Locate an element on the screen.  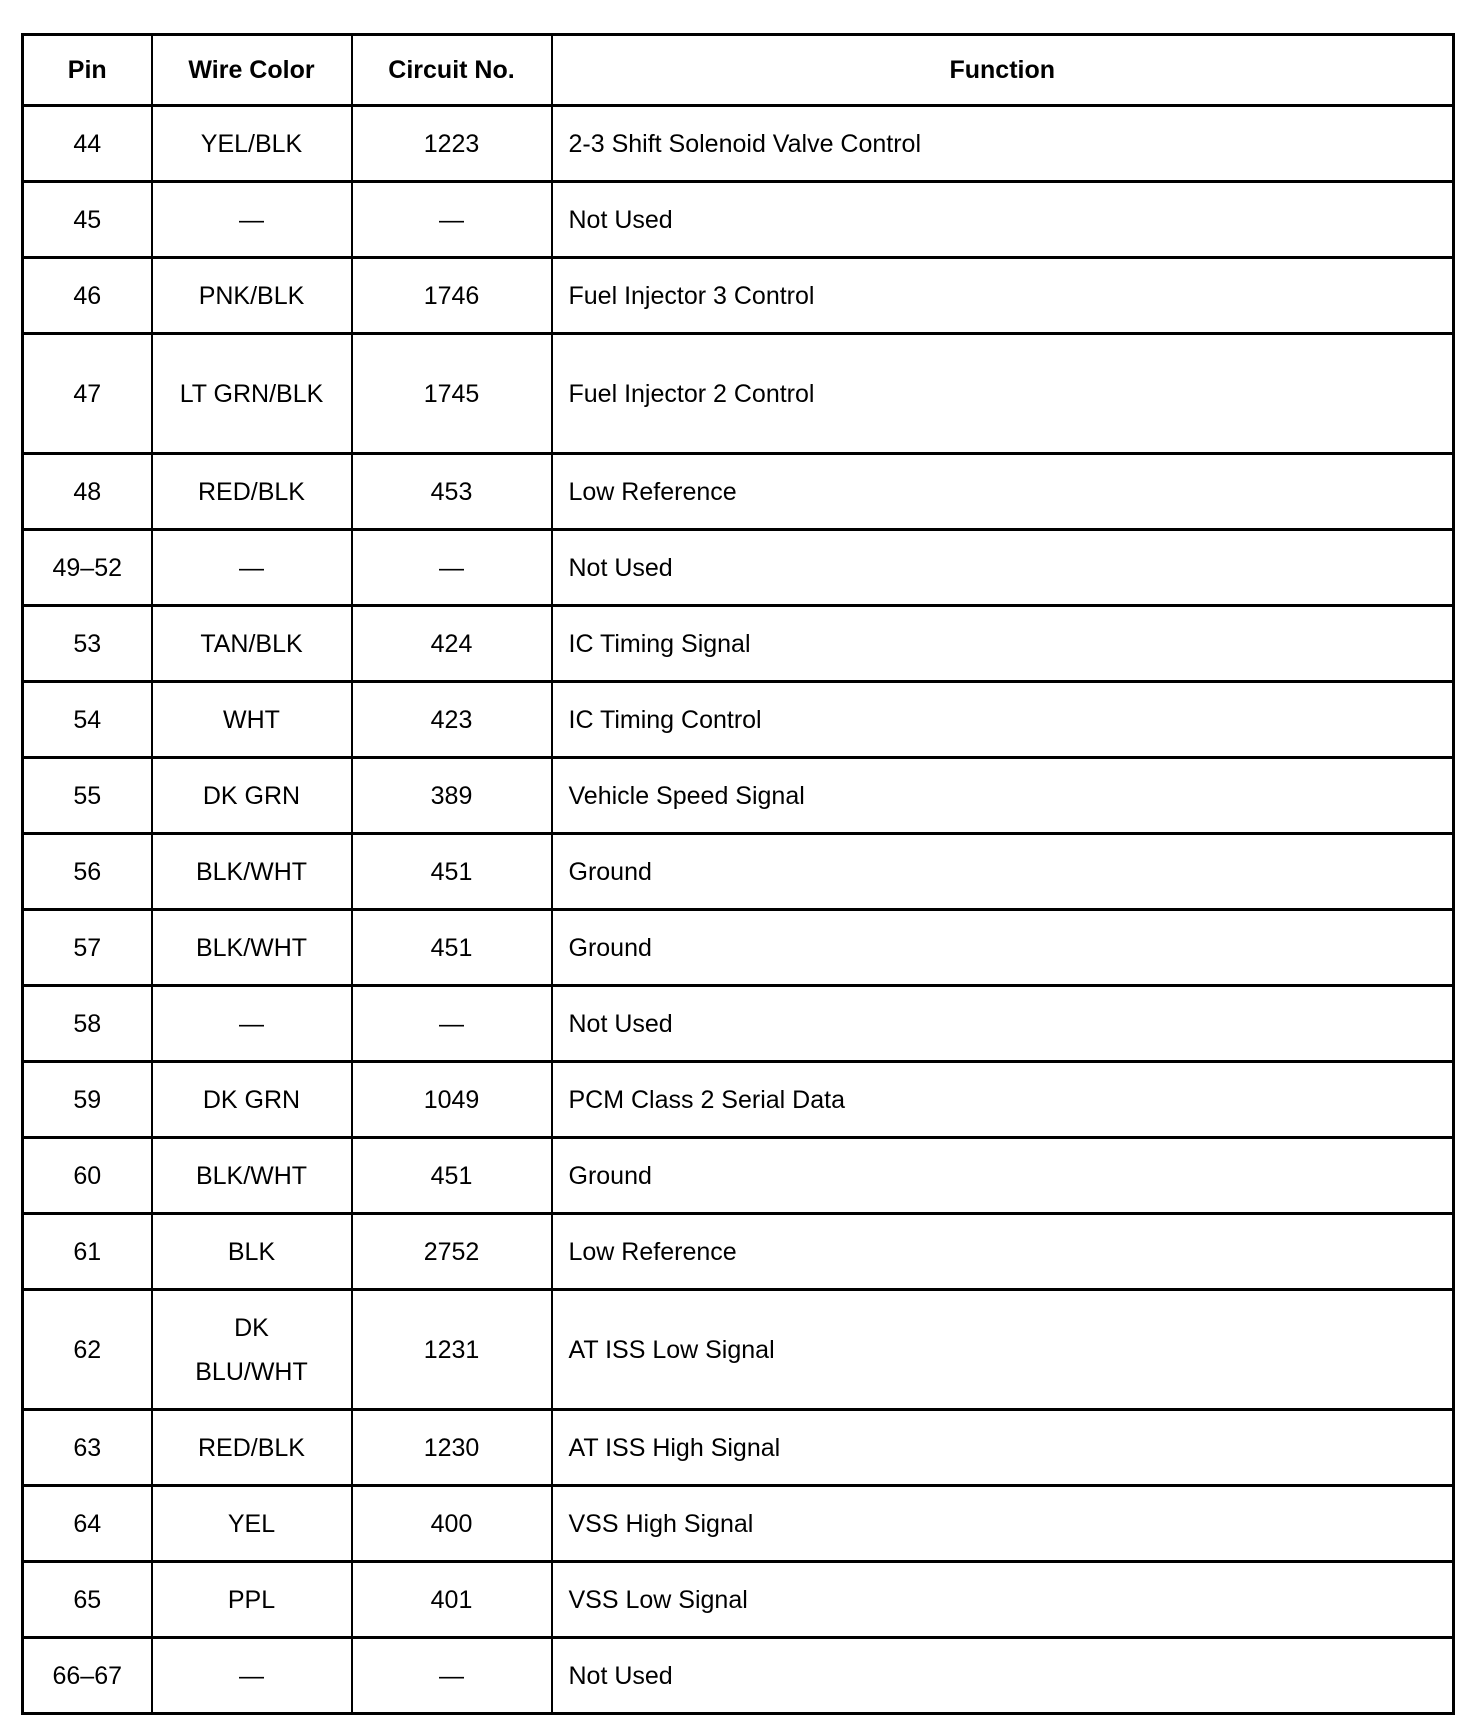
table-row: 48 RED/BLK 453 Low Reference is located at coordinates (738, 491).